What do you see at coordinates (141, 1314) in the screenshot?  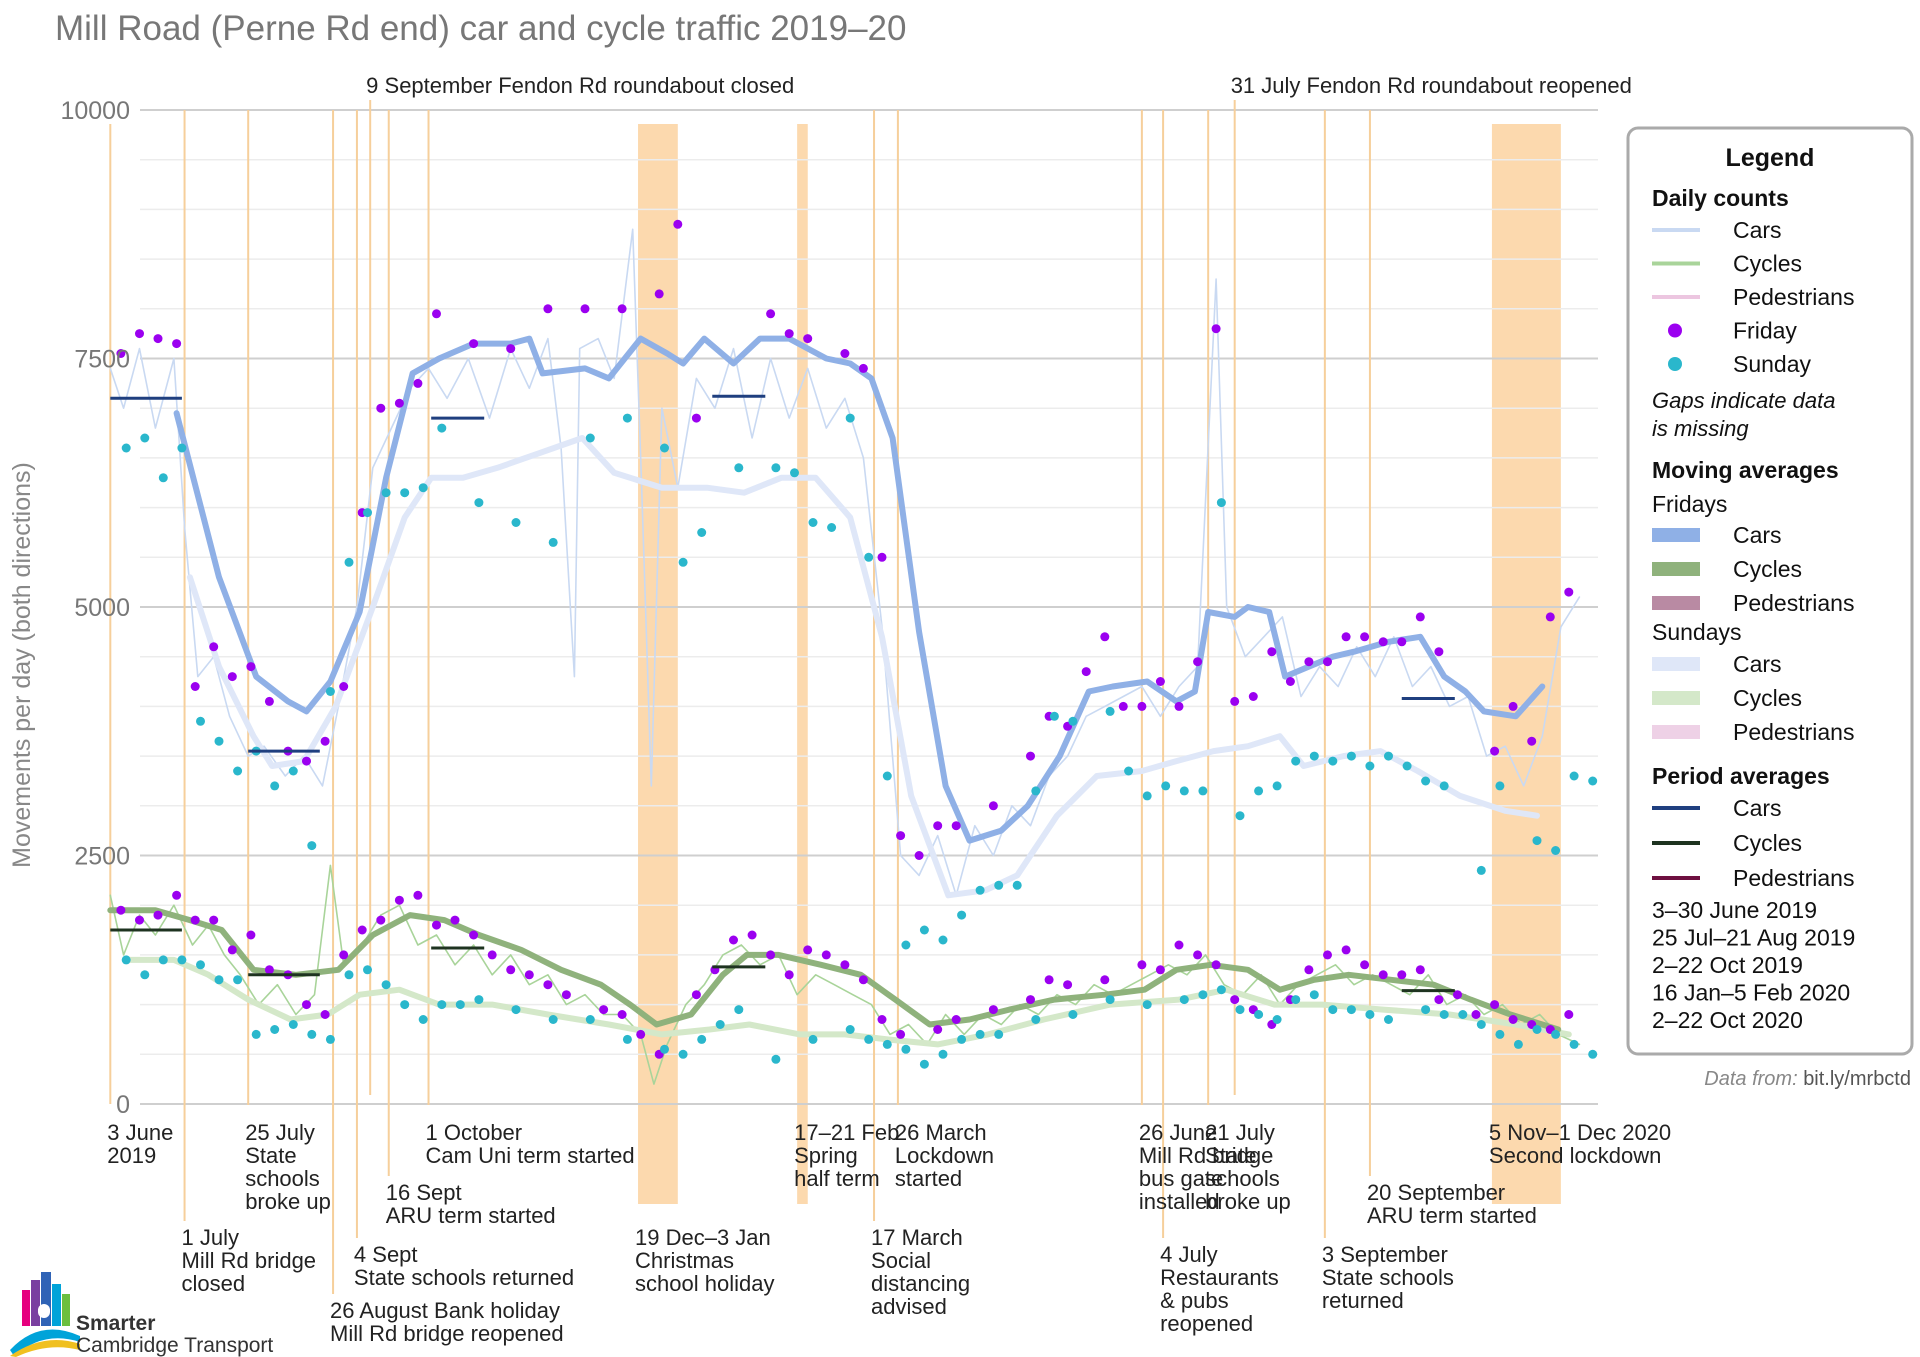 I see `smarter-cambridge-logo: Smarter Cambridge Transport` at bounding box center [141, 1314].